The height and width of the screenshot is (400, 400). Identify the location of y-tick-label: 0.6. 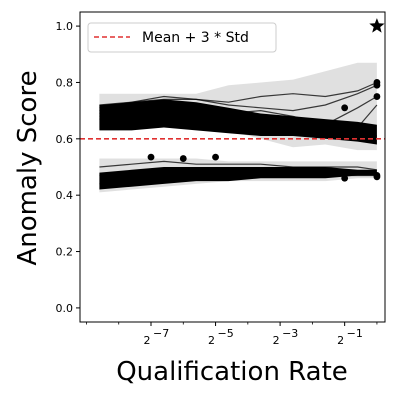
(65, 139).